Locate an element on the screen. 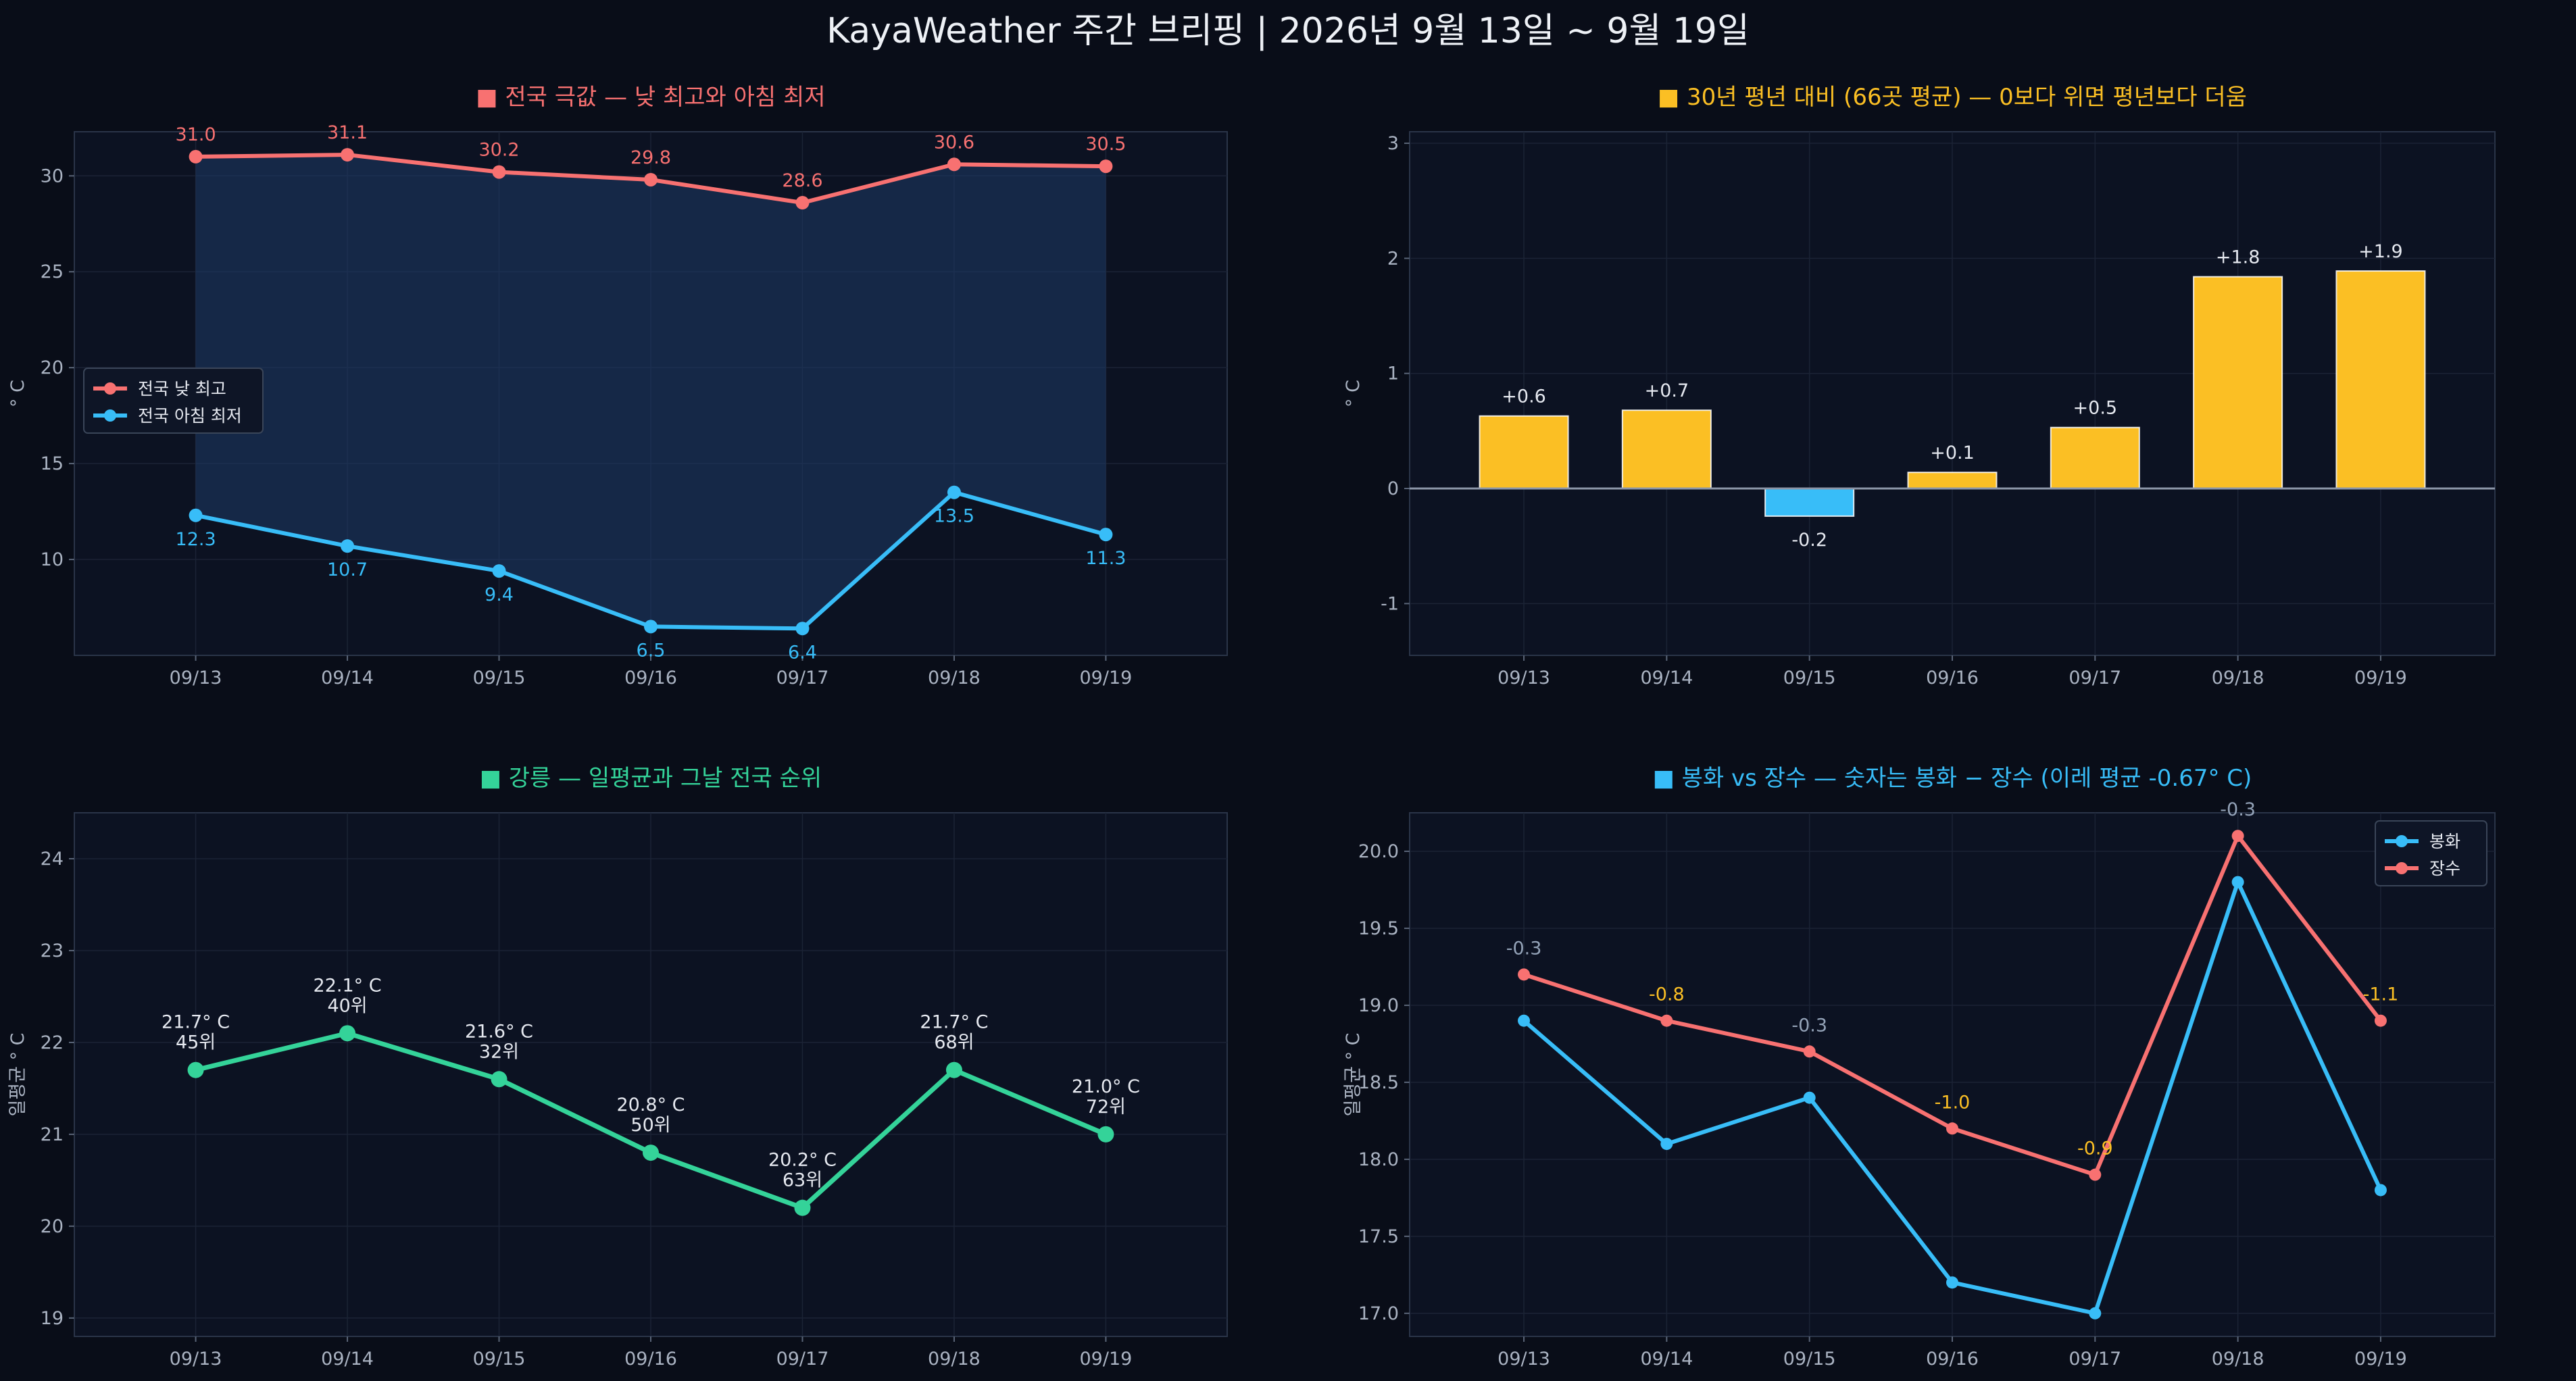 Image resolution: width=2576 pixels, height=1381 pixels. x-tick-label: 09/14 is located at coordinates (1666, 1359).